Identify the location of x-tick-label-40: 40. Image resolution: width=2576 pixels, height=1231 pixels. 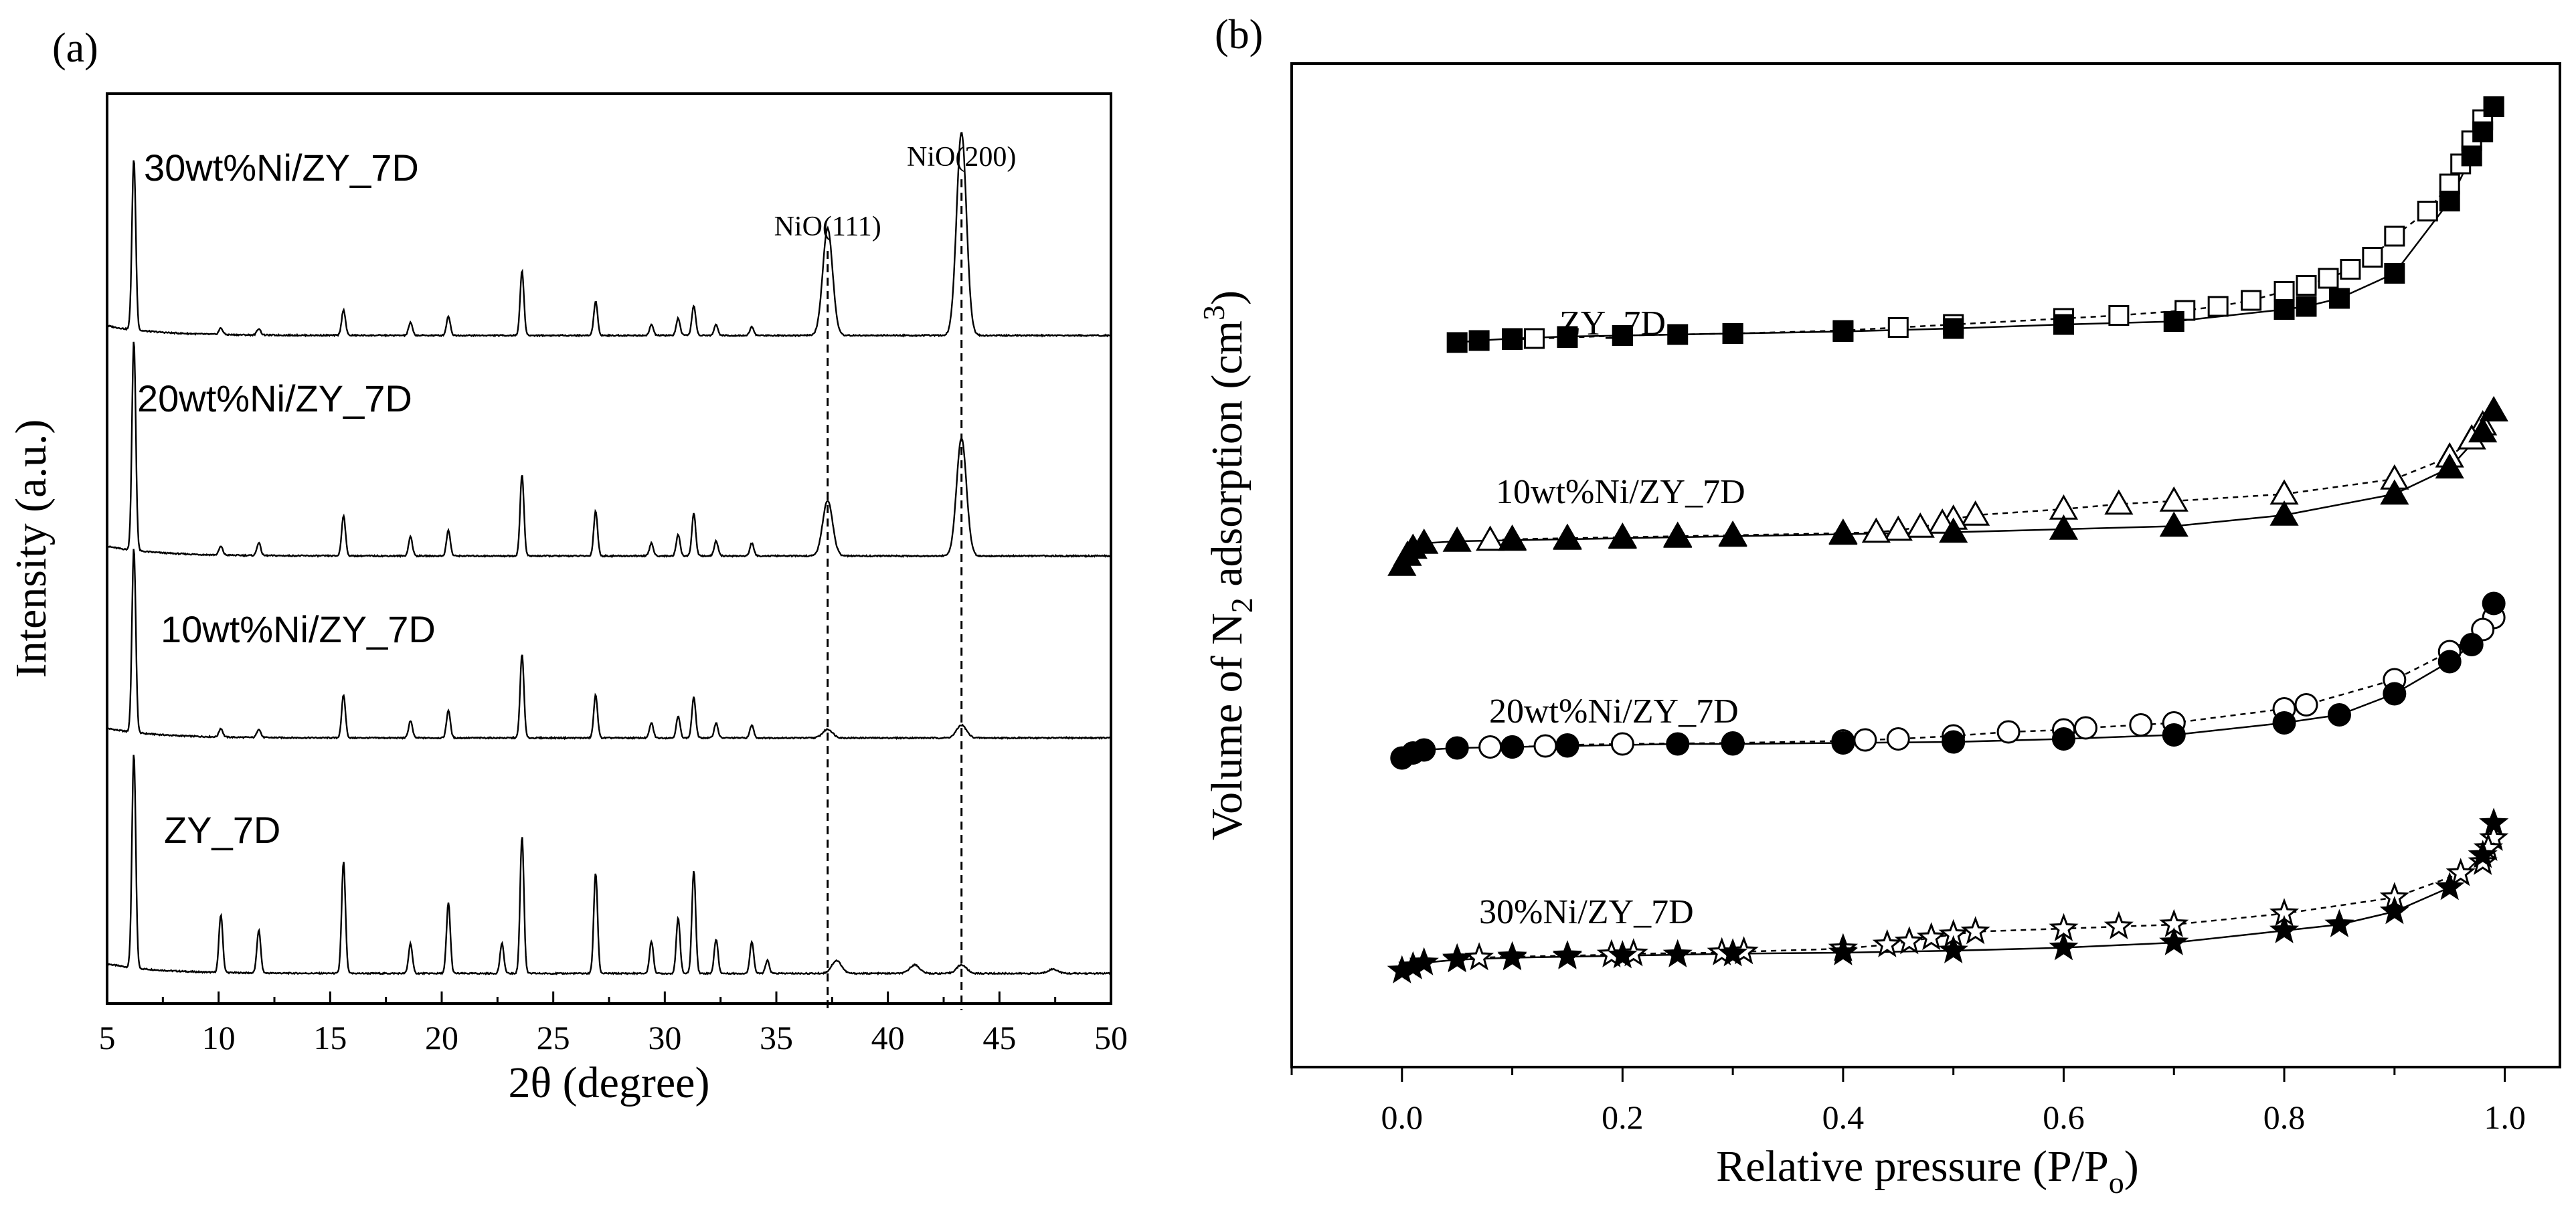
(888, 1037).